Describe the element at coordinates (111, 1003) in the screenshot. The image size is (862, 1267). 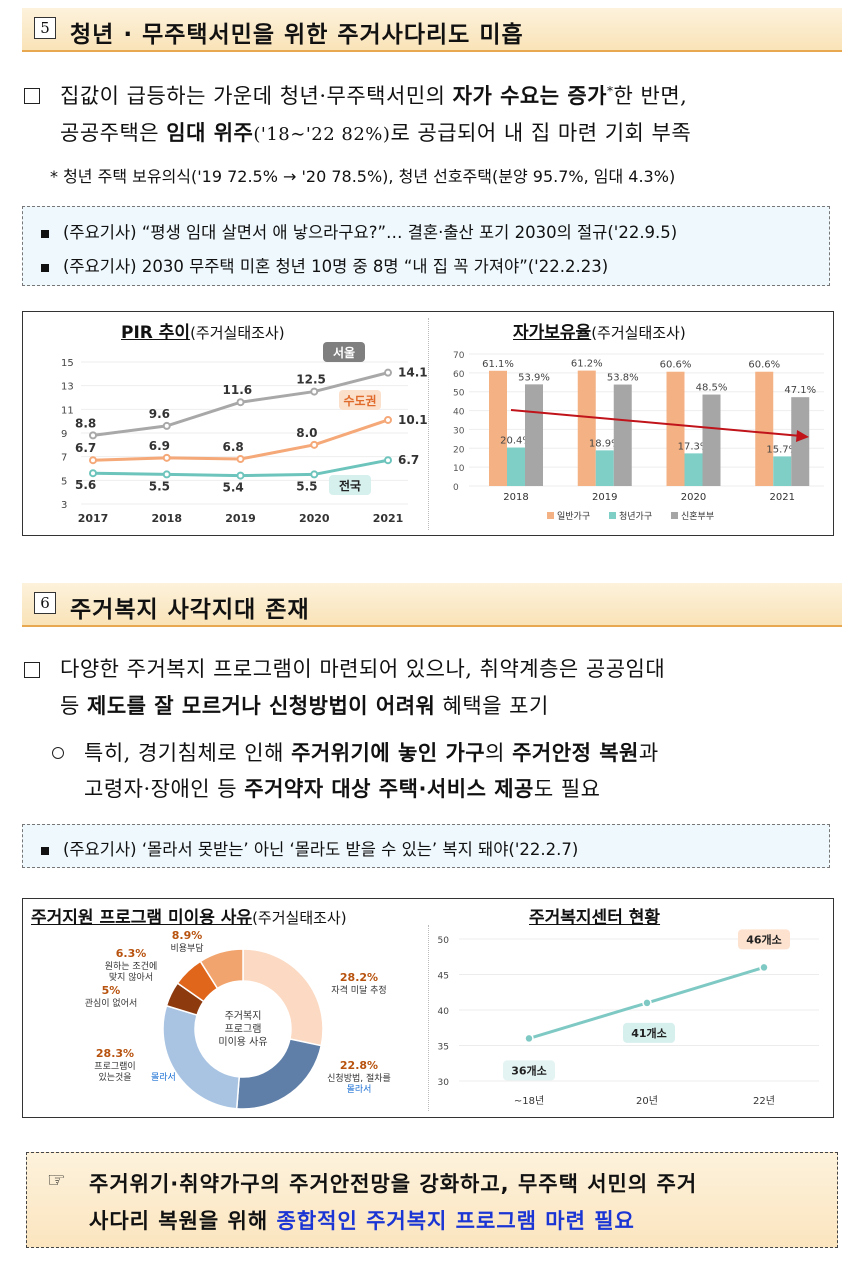
I see `slice-label: 관심이 없어서` at that location.